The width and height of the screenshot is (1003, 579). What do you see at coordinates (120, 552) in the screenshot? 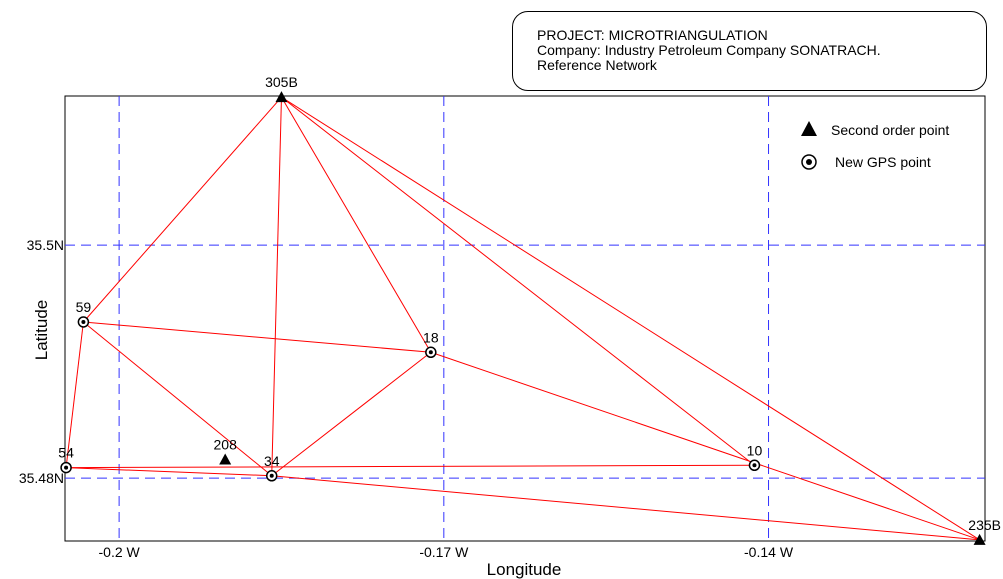
I see `x-tick-label: -0.2 W` at bounding box center [120, 552].